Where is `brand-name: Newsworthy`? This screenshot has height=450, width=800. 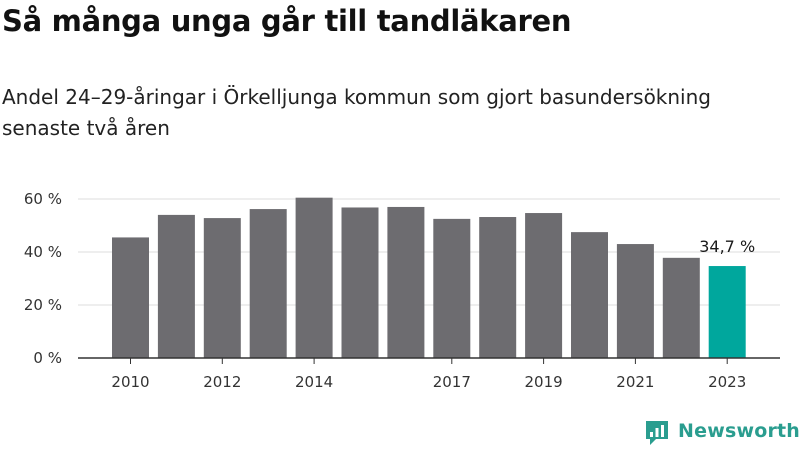
brand-name: Newsworthy is located at coordinates (739, 431).